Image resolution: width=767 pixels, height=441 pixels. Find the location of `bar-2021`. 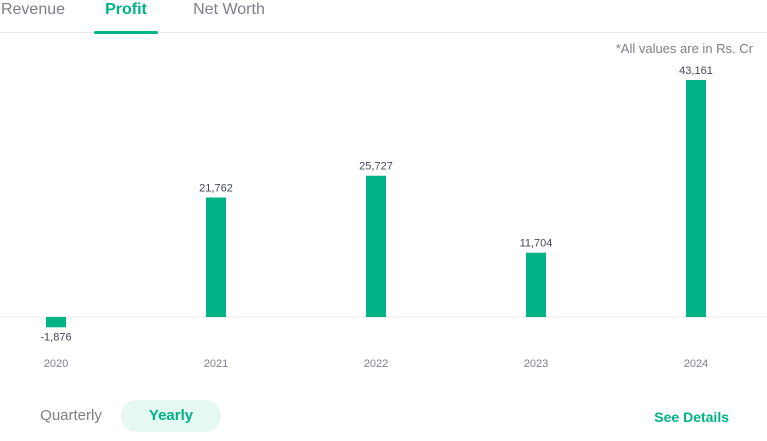

bar-2021 is located at coordinates (216, 257).